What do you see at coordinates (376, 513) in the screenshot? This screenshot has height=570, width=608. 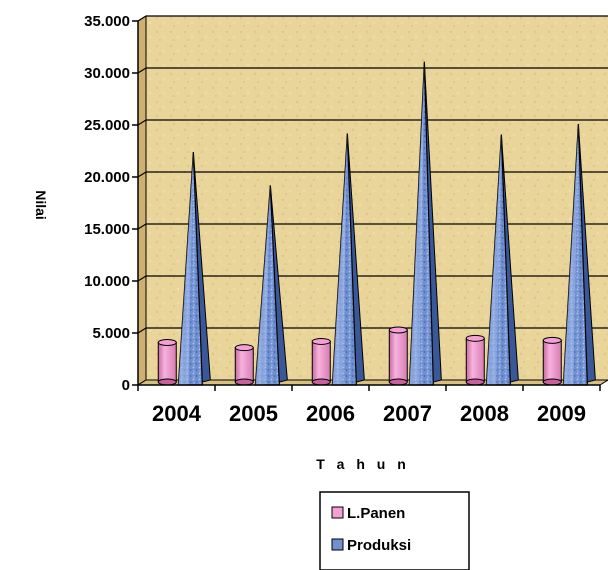 I see `legend-label: L.Panen` at bounding box center [376, 513].